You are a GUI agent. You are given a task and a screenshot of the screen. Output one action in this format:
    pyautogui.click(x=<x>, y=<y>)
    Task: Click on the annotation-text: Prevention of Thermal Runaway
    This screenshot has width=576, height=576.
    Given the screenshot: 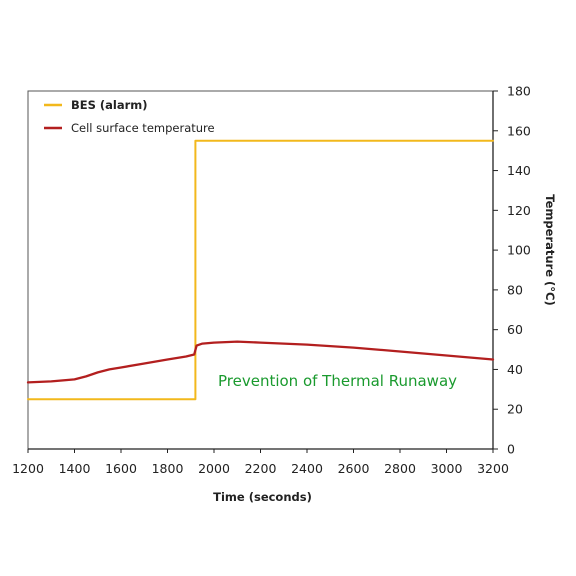 What is the action you would take?
    pyautogui.click(x=337, y=381)
    